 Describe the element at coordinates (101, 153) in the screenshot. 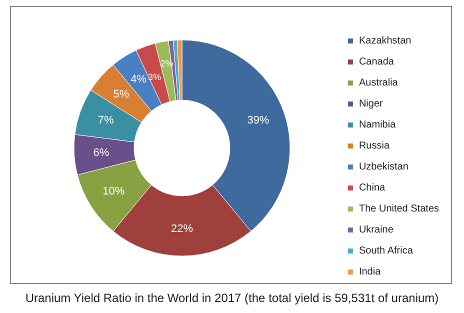

I see `data-label: 6%` at that location.